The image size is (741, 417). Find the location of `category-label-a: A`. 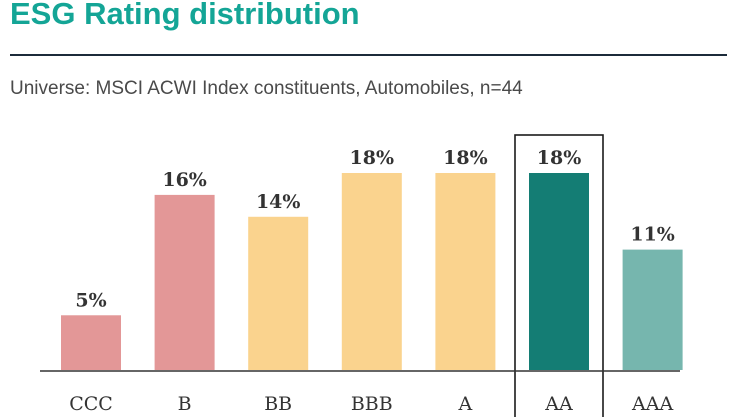

category-label-a: A is located at coordinates (465, 404).